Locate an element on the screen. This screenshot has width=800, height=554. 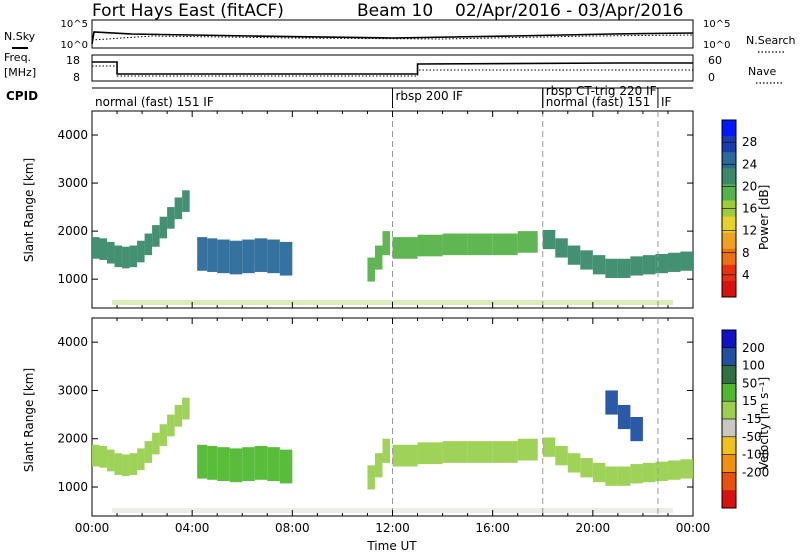
colorbar-tick-label: 20 is located at coordinates (749, 186).